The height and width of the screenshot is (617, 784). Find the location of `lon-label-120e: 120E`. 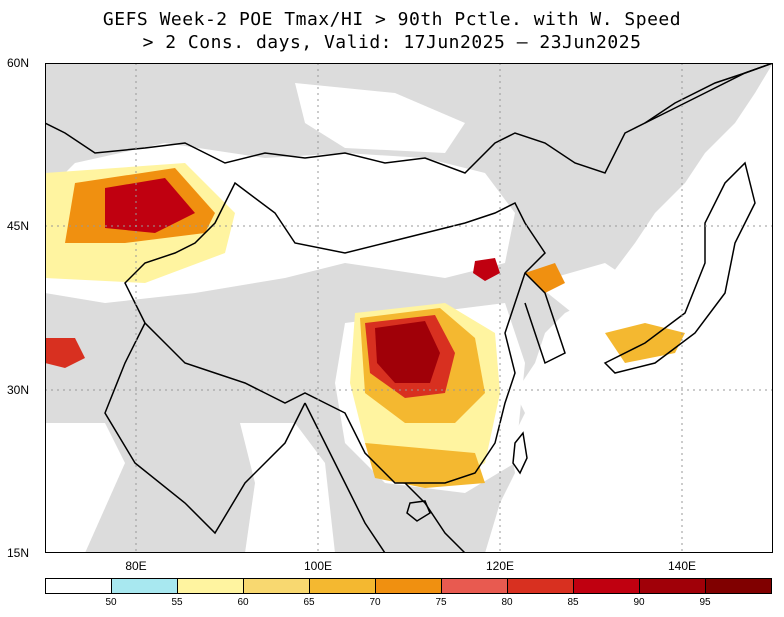

lon-label-120e: 120E is located at coordinates (500, 566).